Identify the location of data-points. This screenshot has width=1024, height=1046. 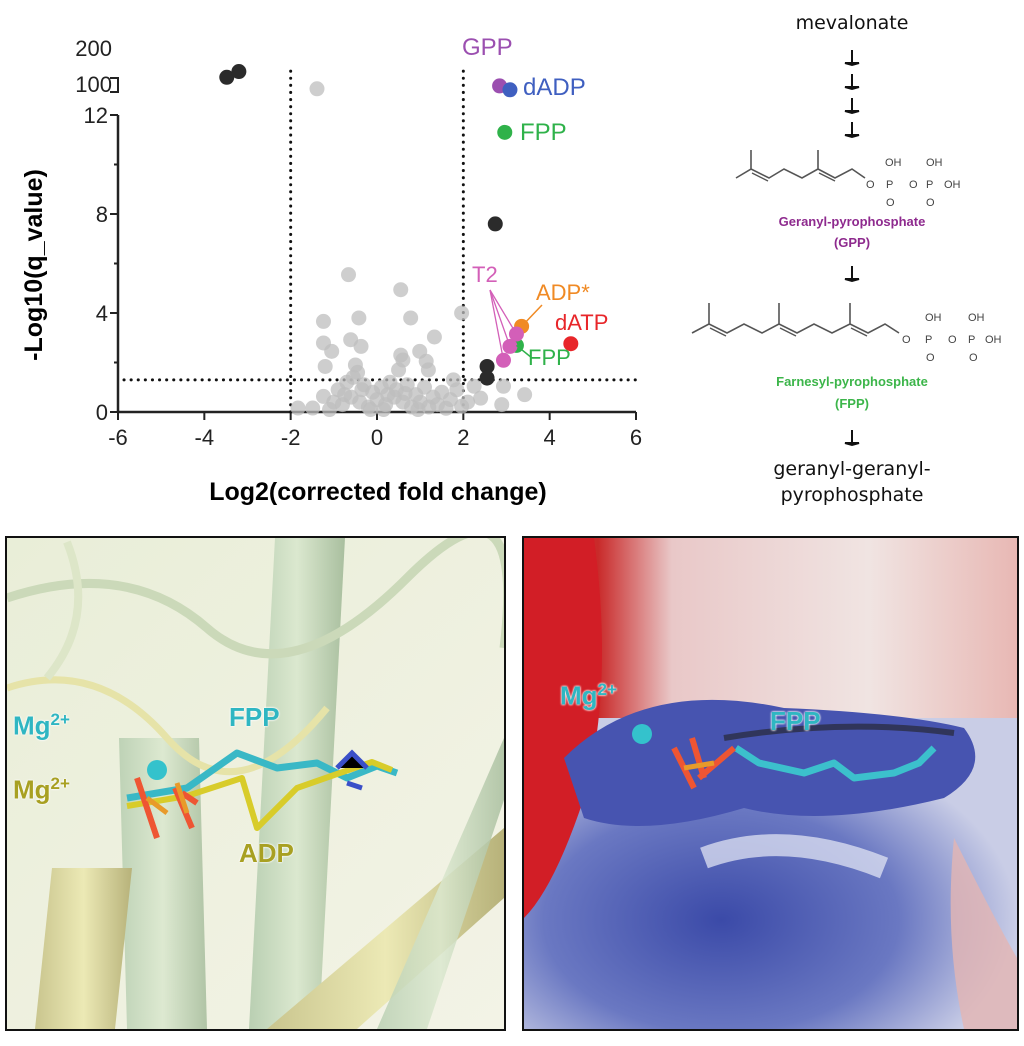
(399, 241).